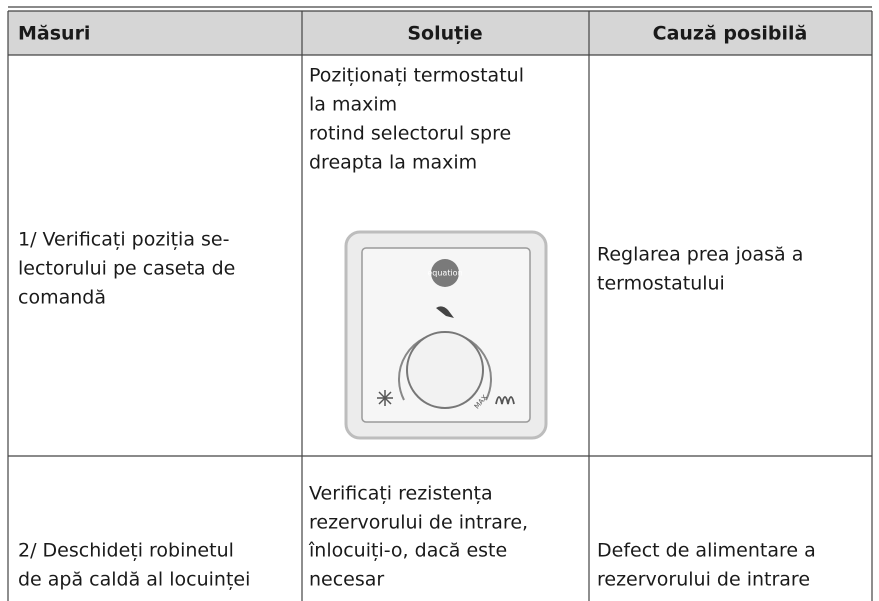  Describe the element at coordinates (407, 551) in the screenshot. I see `cell-line: înlocuiți-o, dacă este` at that location.